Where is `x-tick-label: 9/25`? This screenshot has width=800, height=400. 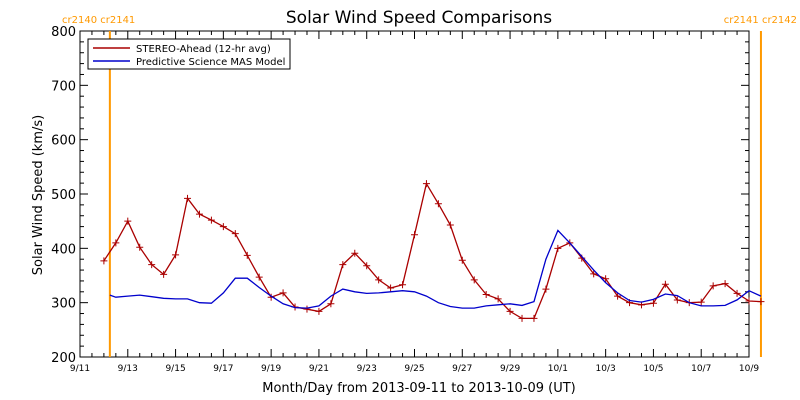 x-tick-label: 9/25 is located at coordinates (414, 369).